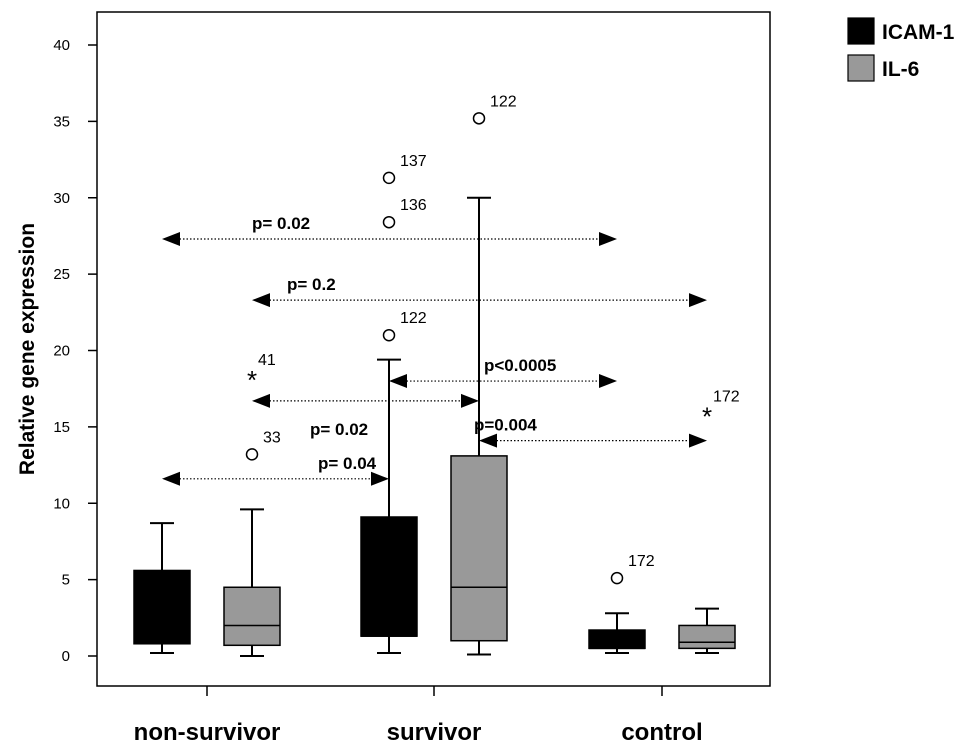 This screenshot has height=744, width=977. Describe the element at coordinates (389, 506) in the screenshot. I see `box-ICAM-1-survivor` at that location.